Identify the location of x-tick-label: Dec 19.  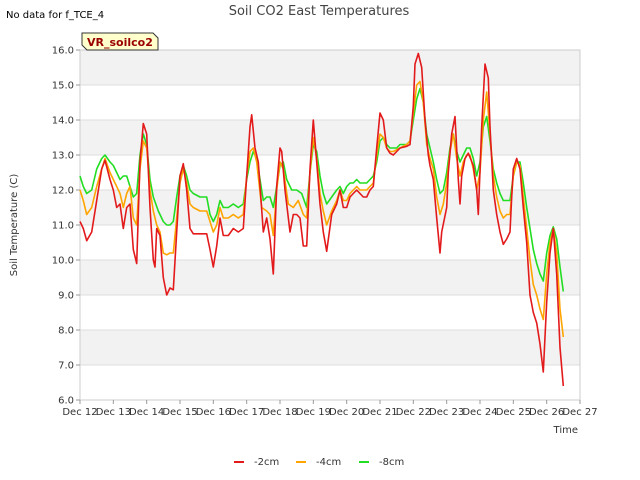
(313, 412).